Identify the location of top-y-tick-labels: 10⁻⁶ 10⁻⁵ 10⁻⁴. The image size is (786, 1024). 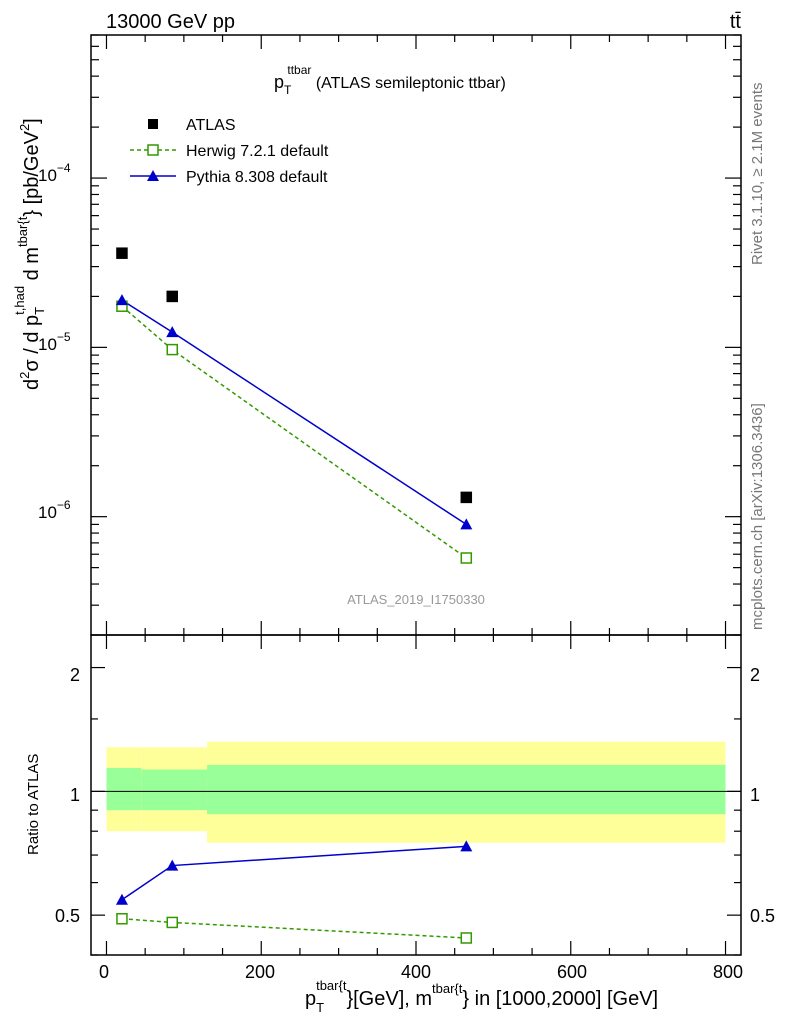
(54, 341).